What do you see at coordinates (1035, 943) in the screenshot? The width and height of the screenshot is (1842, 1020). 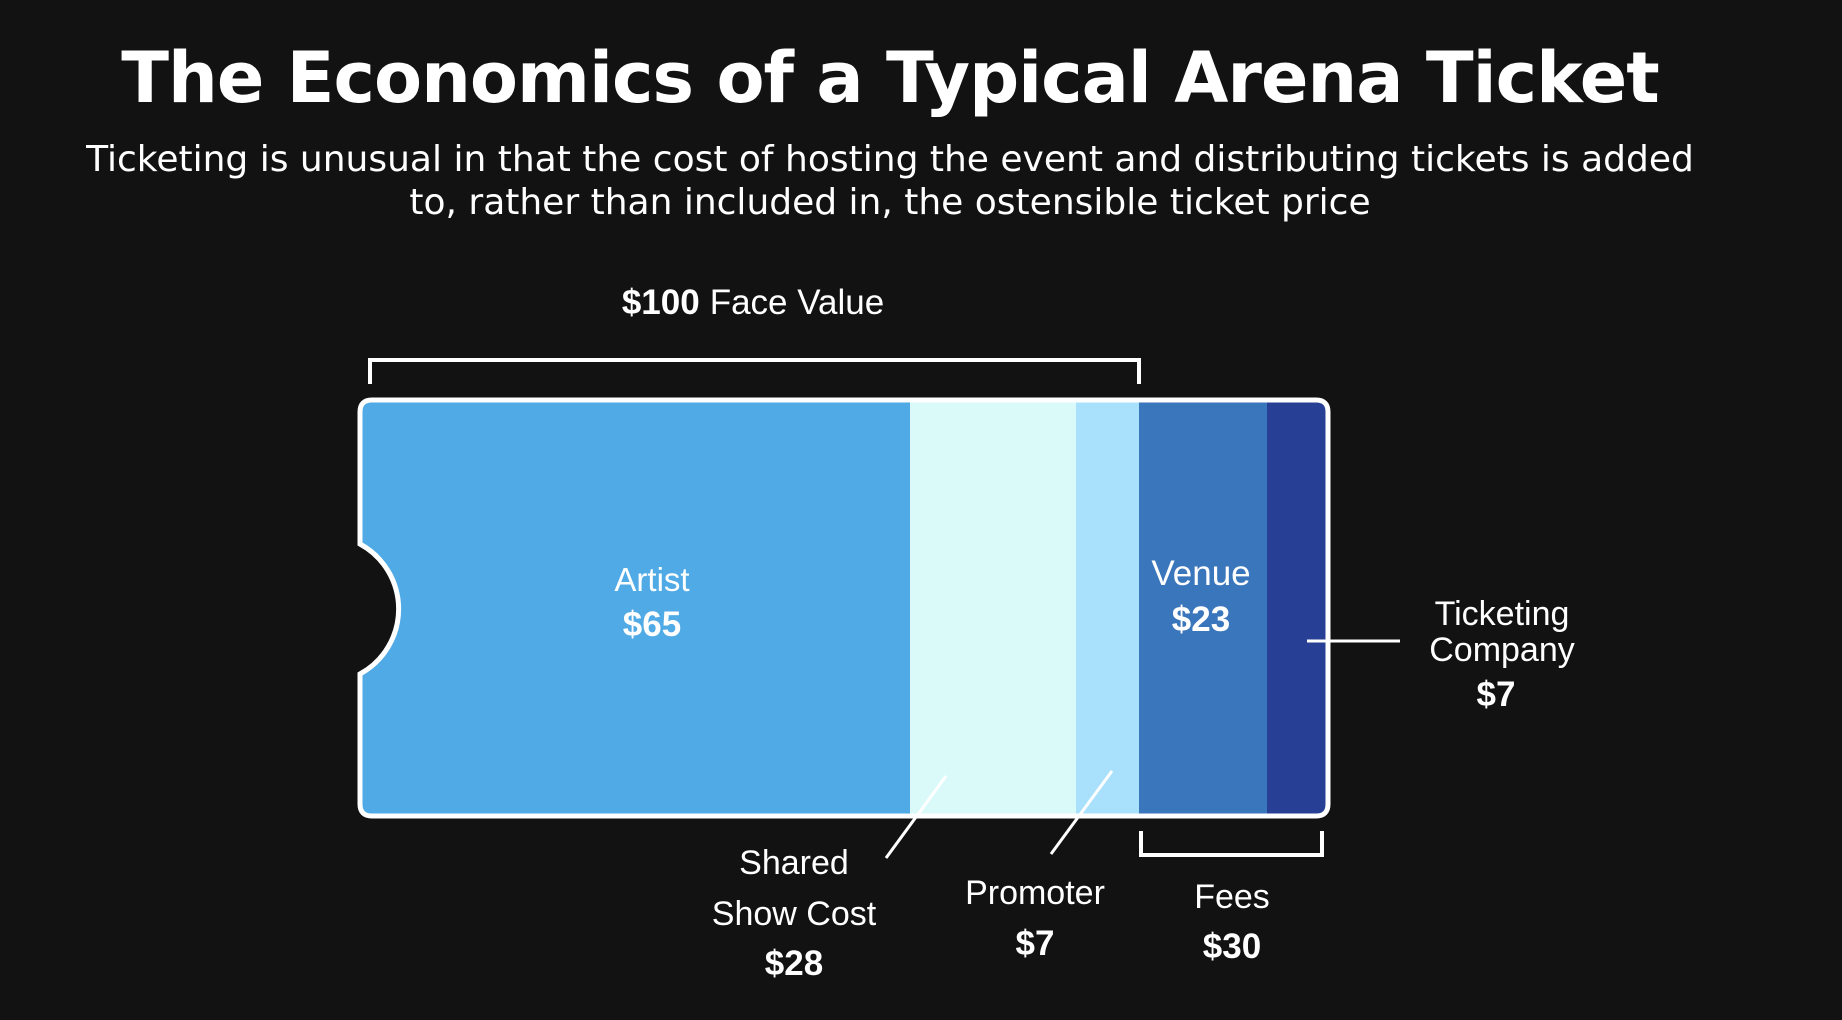 I see `promoter-amount: $7` at bounding box center [1035, 943].